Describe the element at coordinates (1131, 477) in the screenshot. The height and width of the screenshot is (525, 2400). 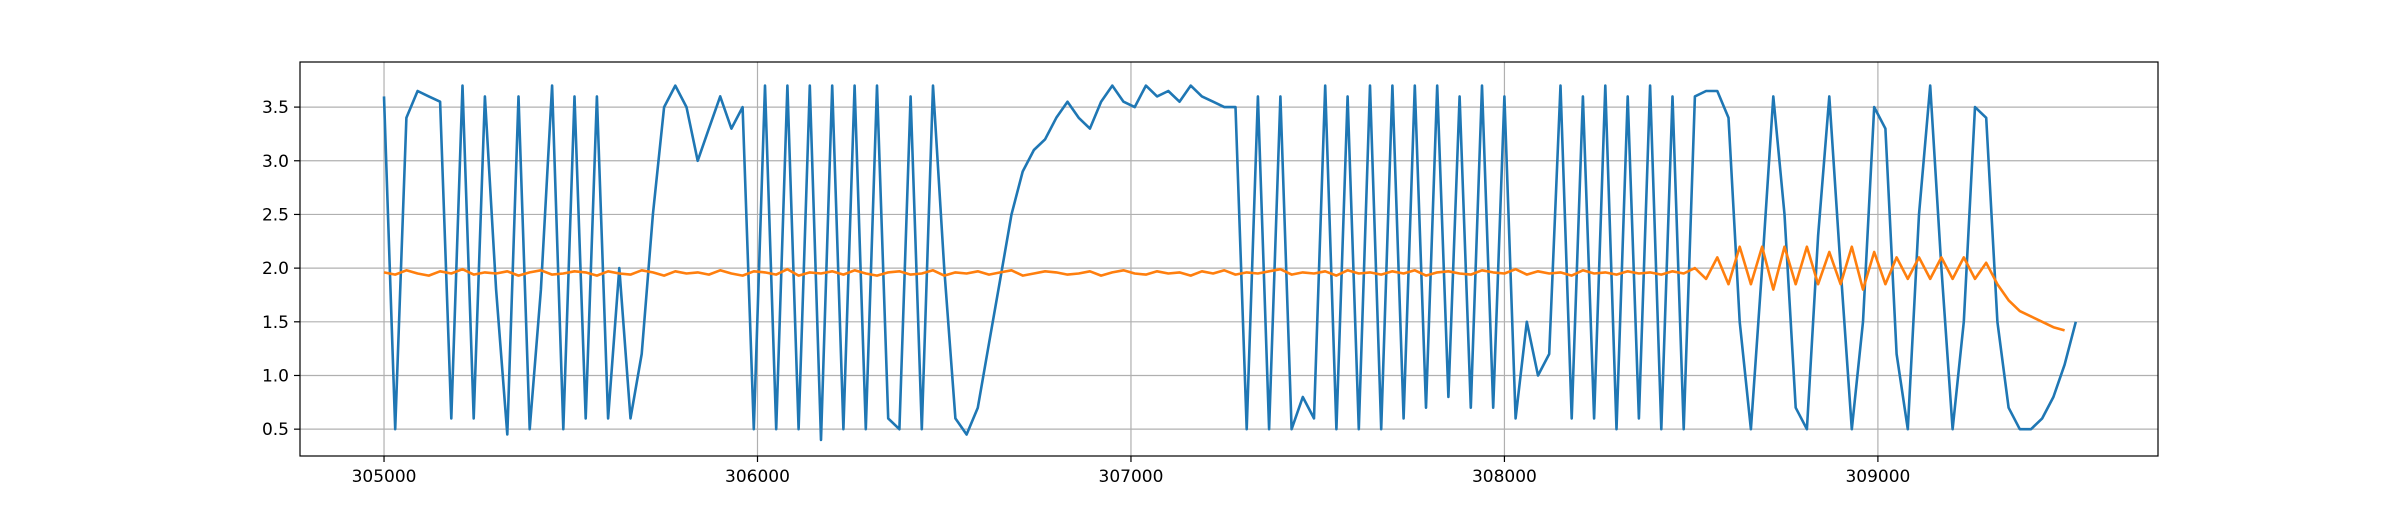
I see `x-tick-label: 307000` at that location.